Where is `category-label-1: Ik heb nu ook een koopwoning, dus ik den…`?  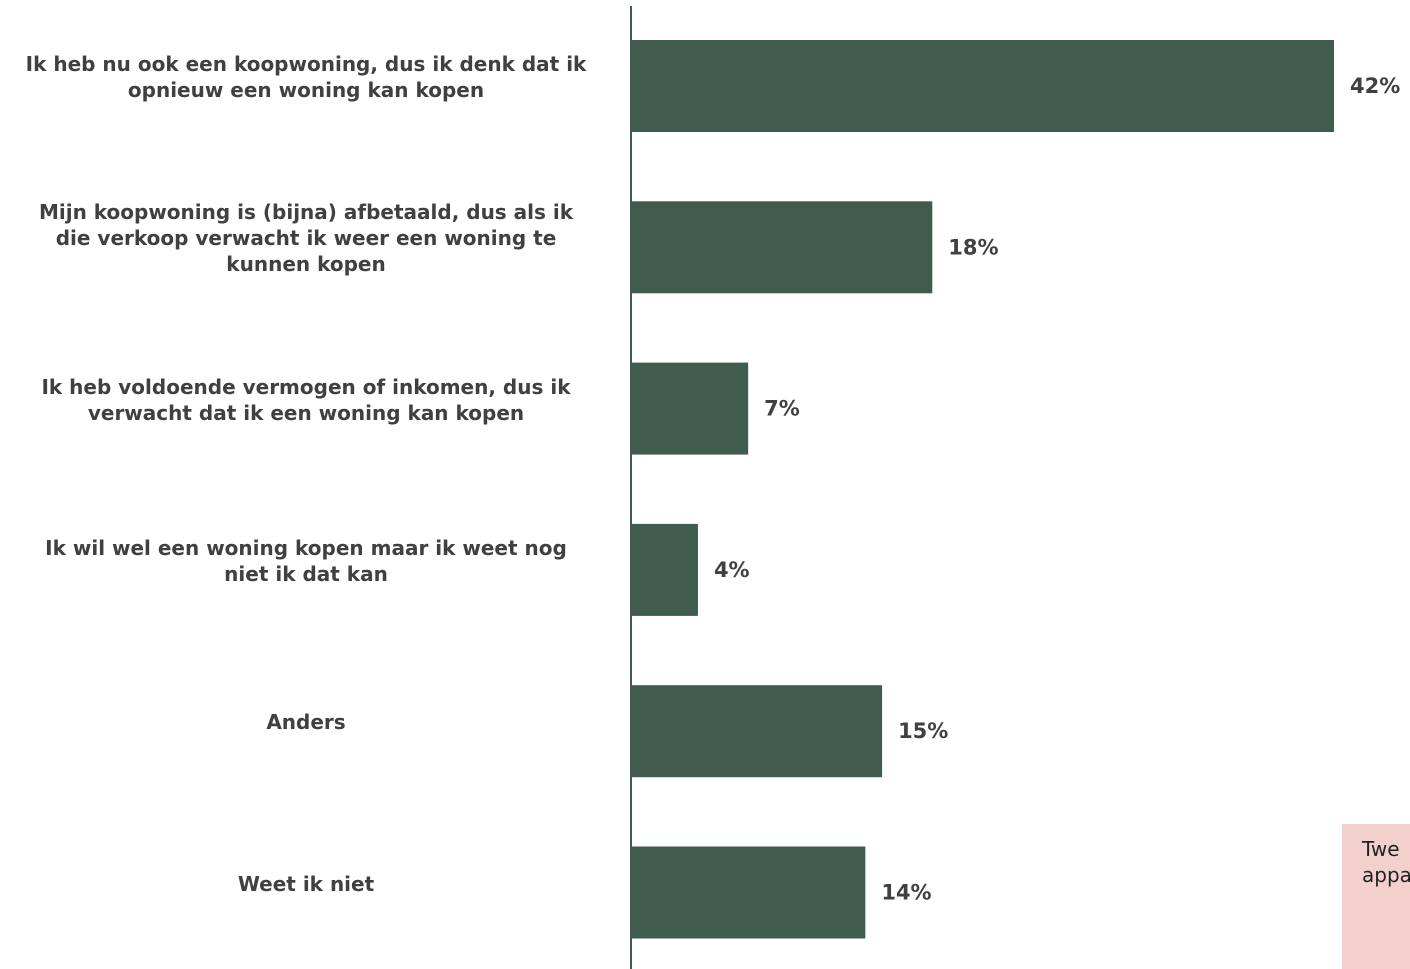 category-label-1: Ik heb nu ook een koopwoning, dus ik den… is located at coordinates (306, 77).